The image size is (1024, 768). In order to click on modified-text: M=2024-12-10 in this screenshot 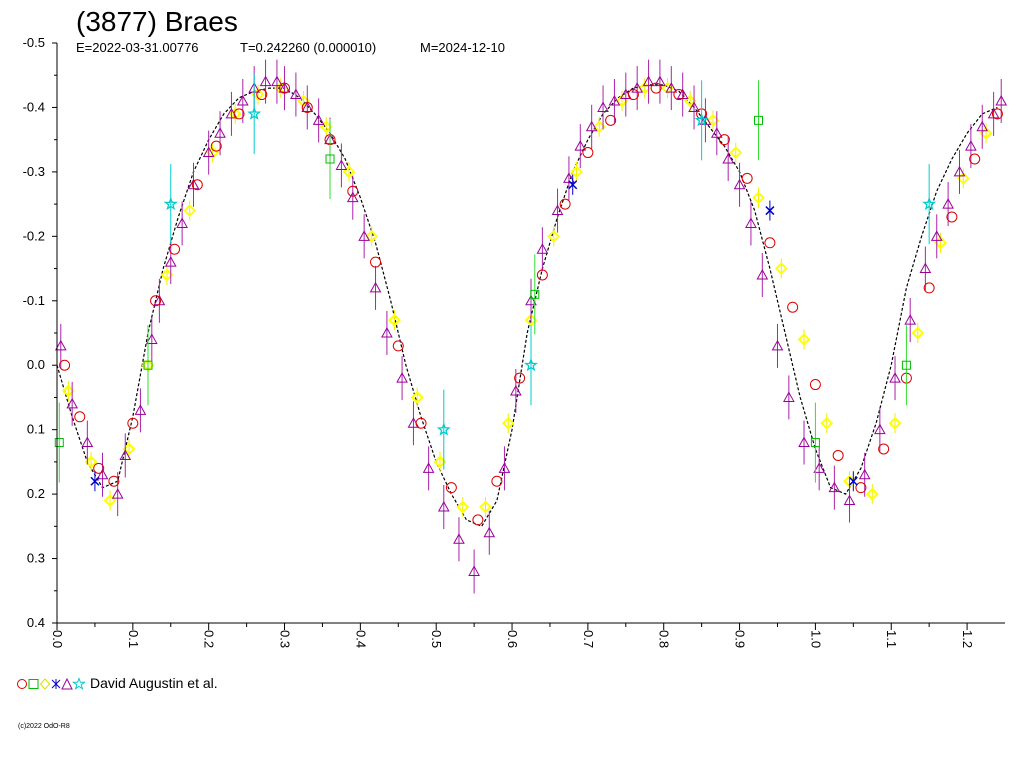, I will do `click(462, 47)`.